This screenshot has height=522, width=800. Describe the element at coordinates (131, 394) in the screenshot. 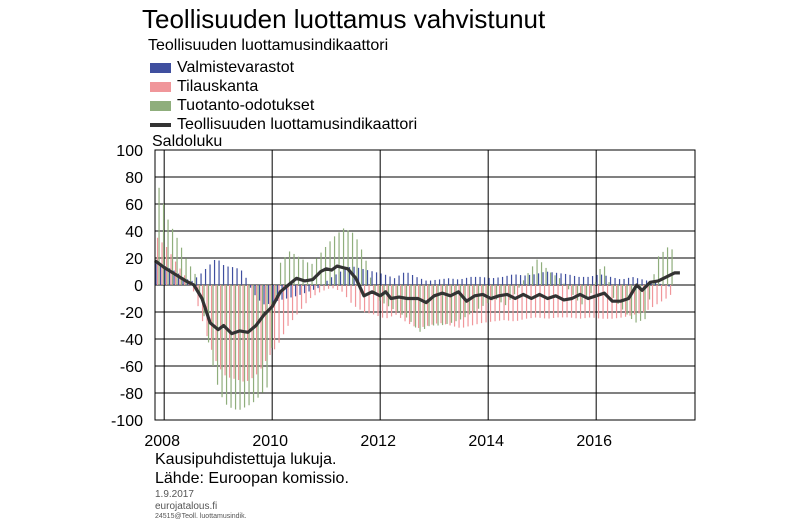

I see `y-tick-label--80: -80` at that location.